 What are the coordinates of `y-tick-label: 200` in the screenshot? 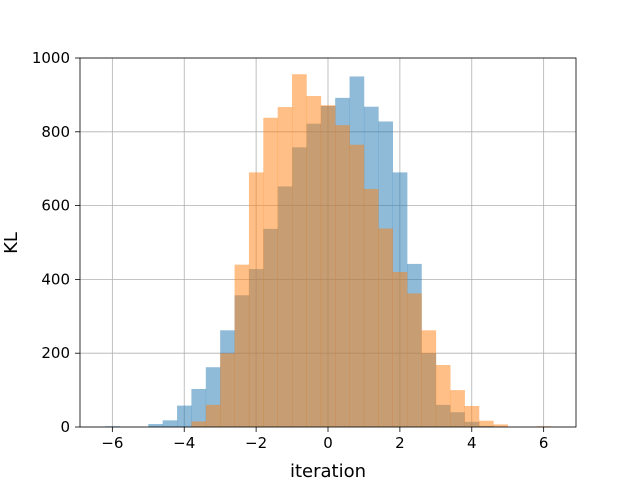 It's located at (55, 353).